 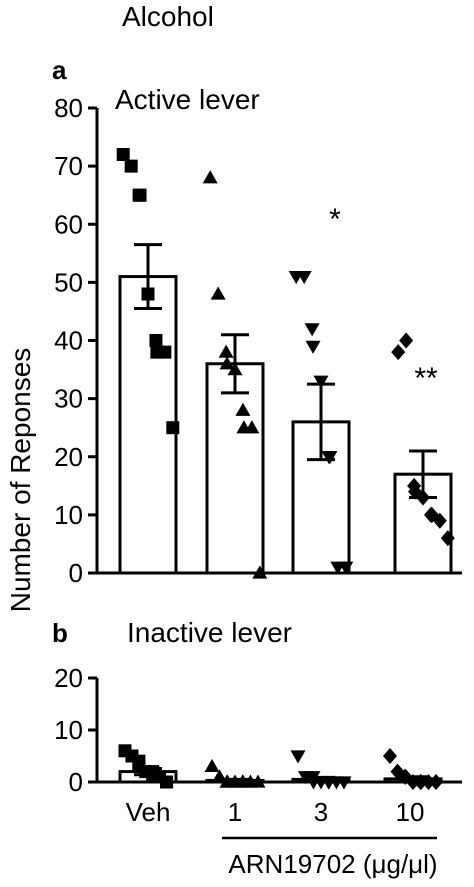 I want to click on panel-a-ytick-label: 40, so click(x=68, y=341).